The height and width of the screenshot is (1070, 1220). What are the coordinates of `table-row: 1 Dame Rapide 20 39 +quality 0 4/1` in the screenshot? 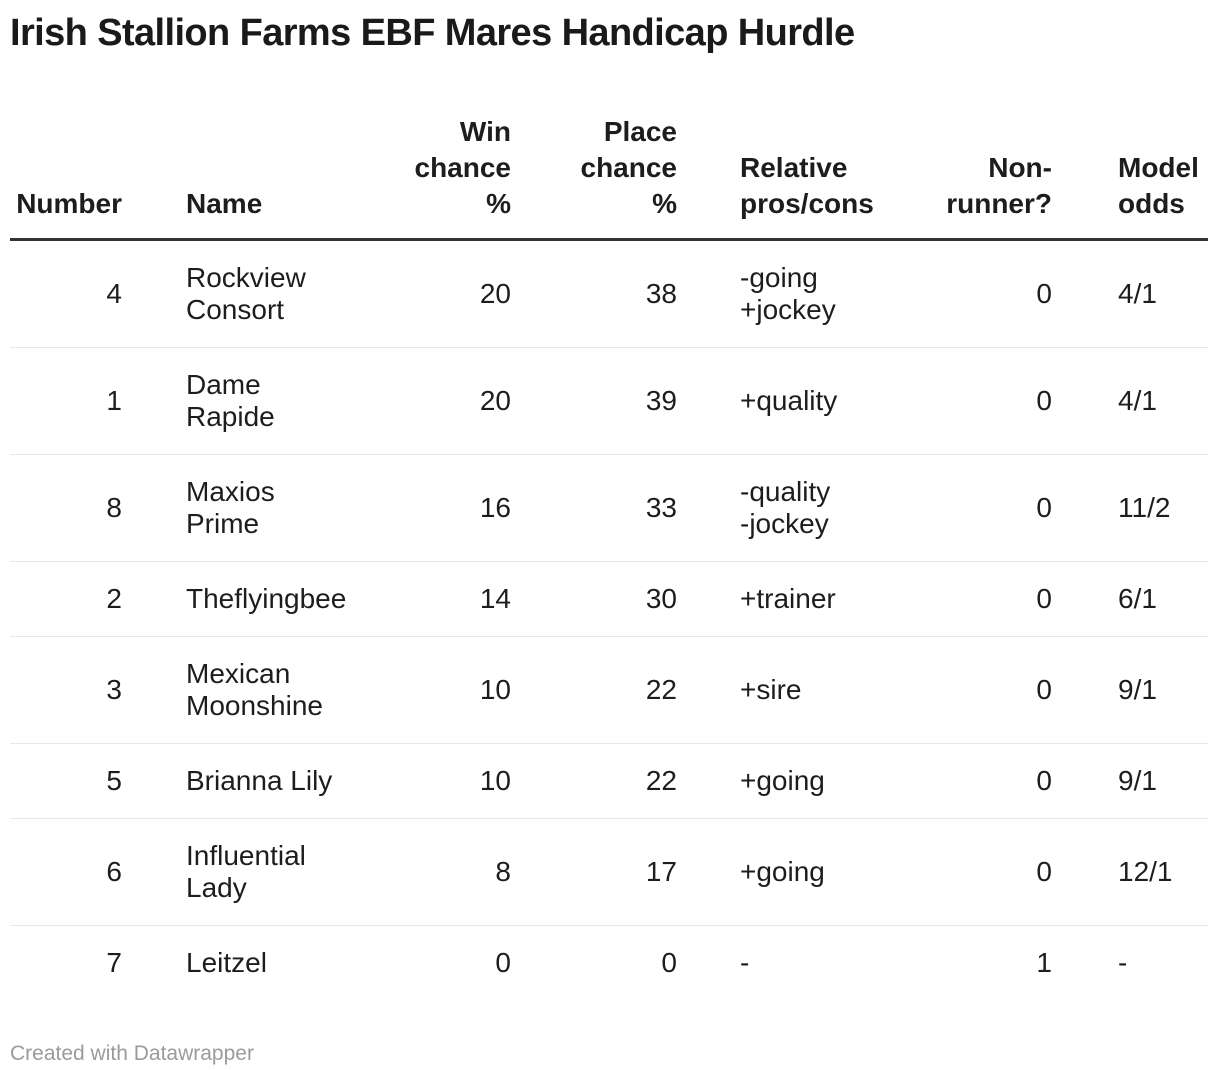 It's located at (609, 401).